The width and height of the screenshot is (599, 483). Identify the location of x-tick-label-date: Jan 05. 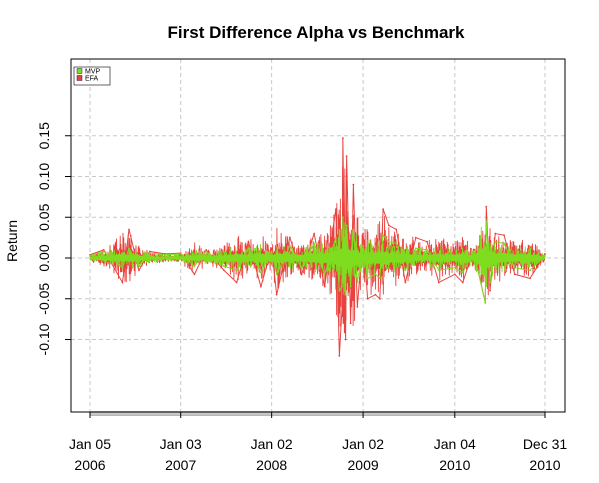
(90, 444).